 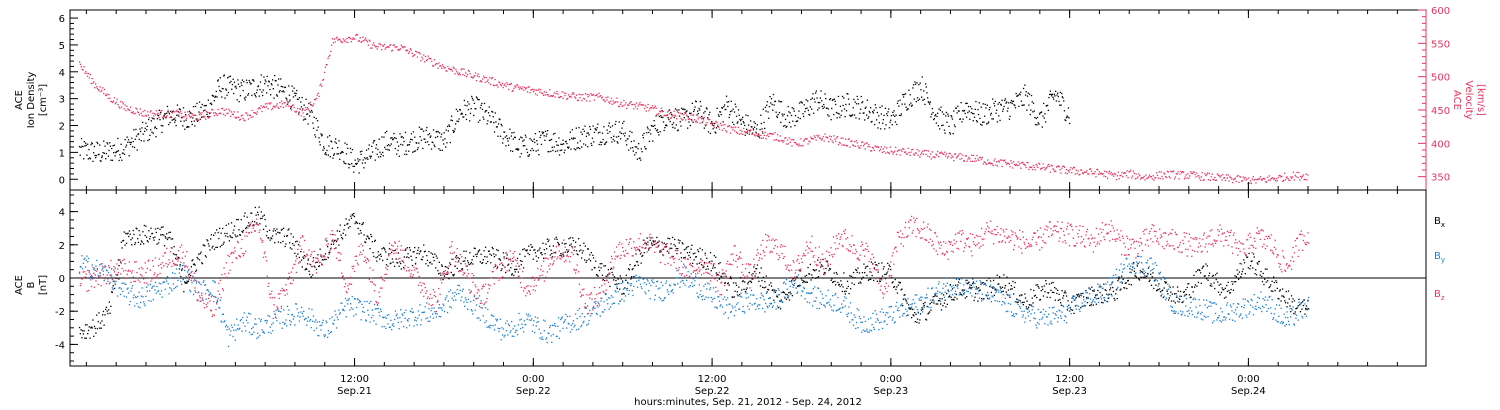 What do you see at coordinates (1440, 144) in the screenshot?
I see `velocity-tick-label: 400` at bounding box center [1440, 144].